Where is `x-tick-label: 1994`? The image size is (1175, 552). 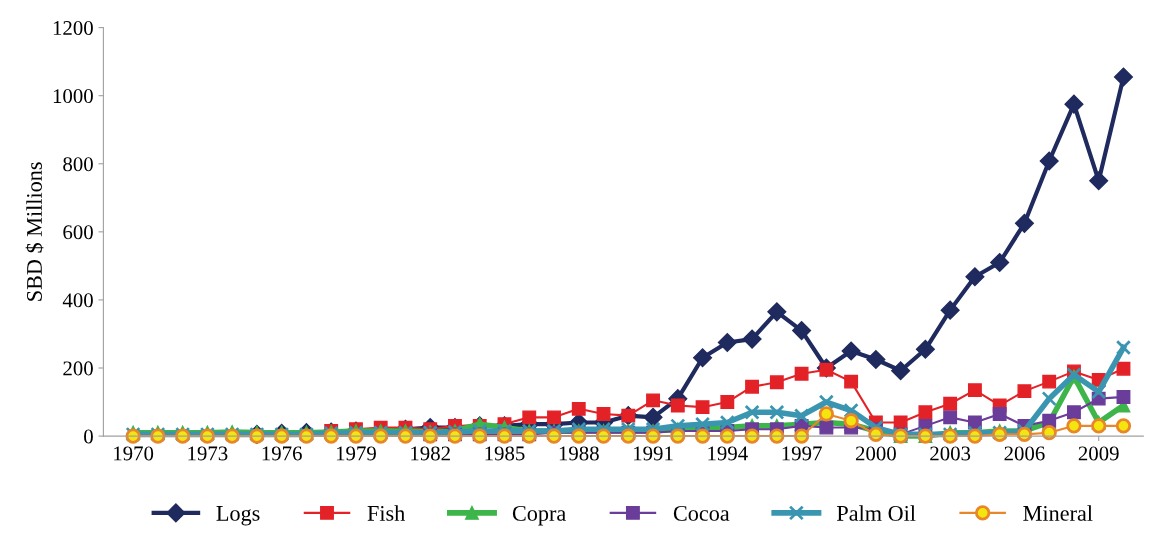 x-tick-label: 1994 is located at coordinates (728, 453).